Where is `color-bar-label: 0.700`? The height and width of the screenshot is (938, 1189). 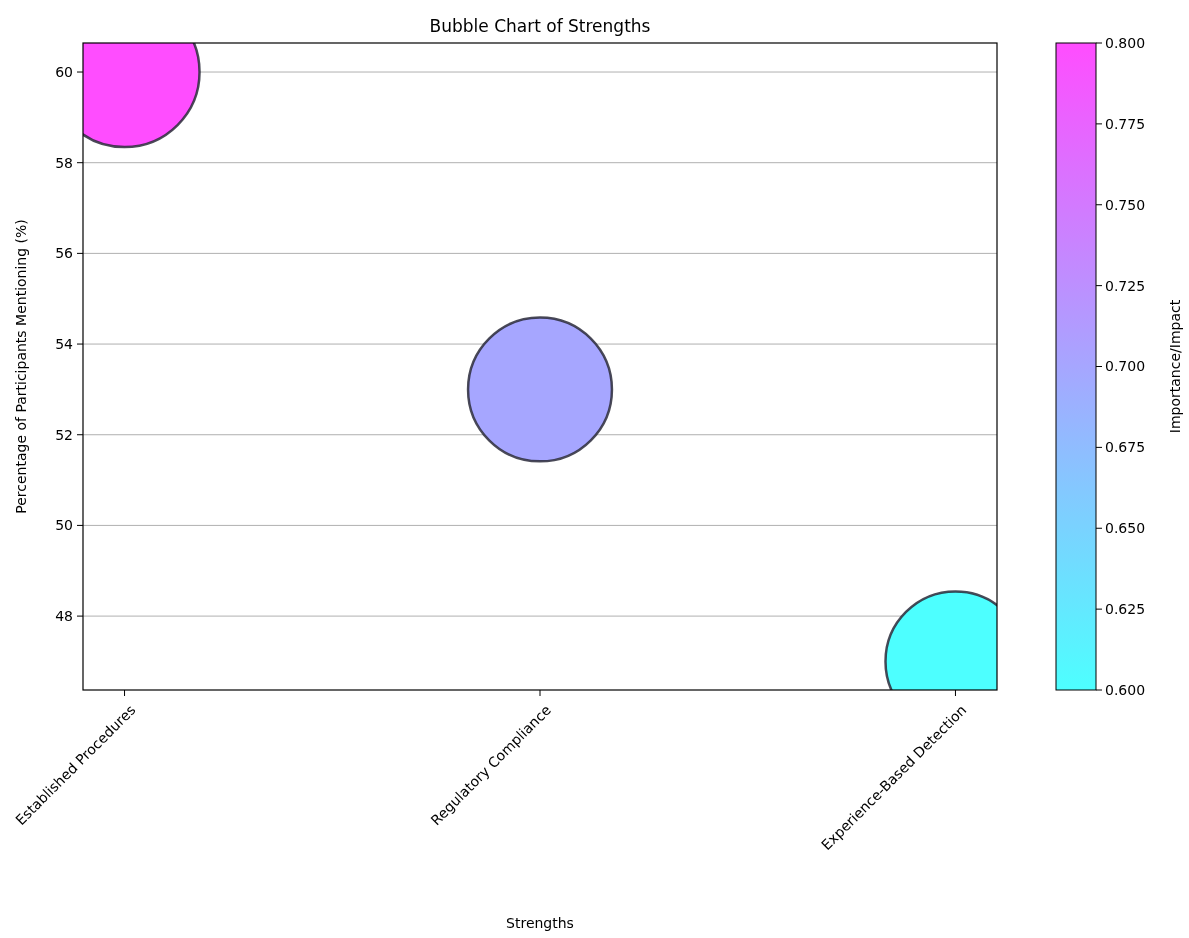
color-bar-label: 0.700 is located at coordinates (1125, 366).